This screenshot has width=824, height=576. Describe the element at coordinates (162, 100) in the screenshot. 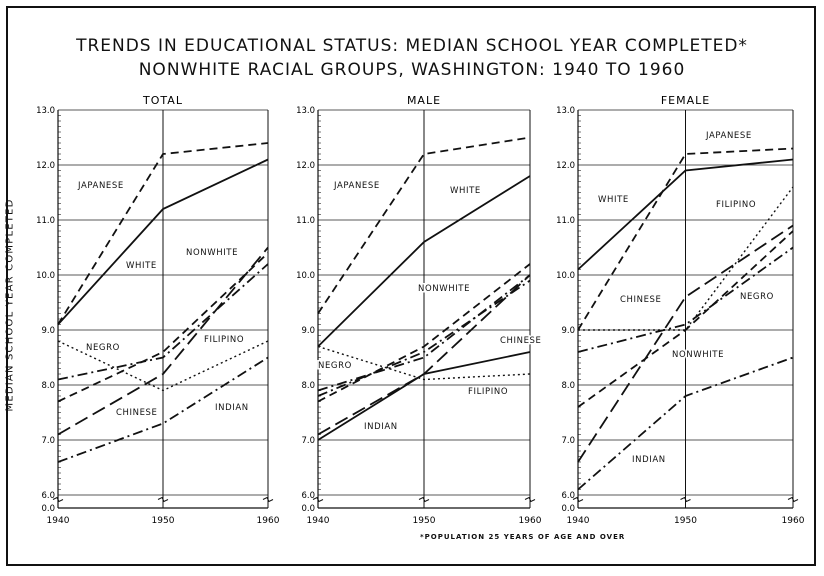

I see `panel-title: TOTAL` at that location.